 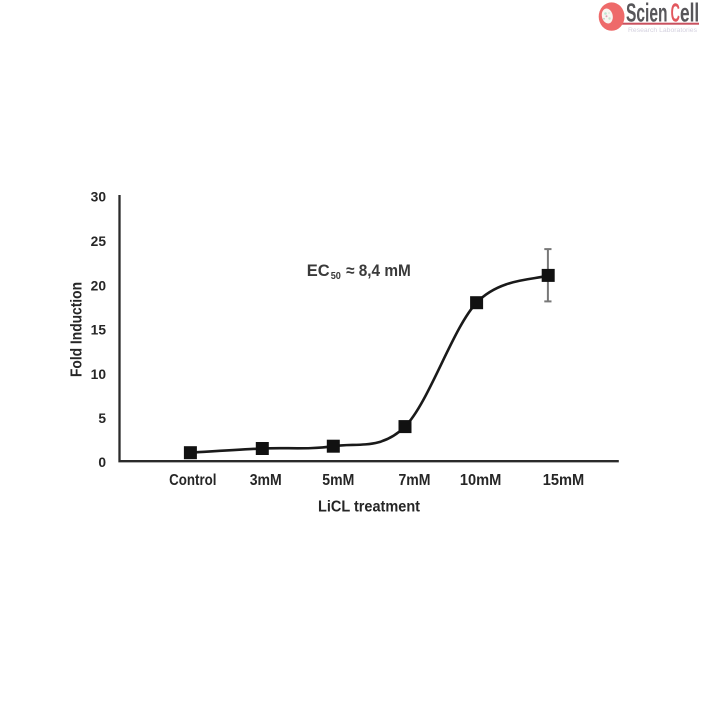 I want to click on svg-text: 5, so click(x=102, y=418).